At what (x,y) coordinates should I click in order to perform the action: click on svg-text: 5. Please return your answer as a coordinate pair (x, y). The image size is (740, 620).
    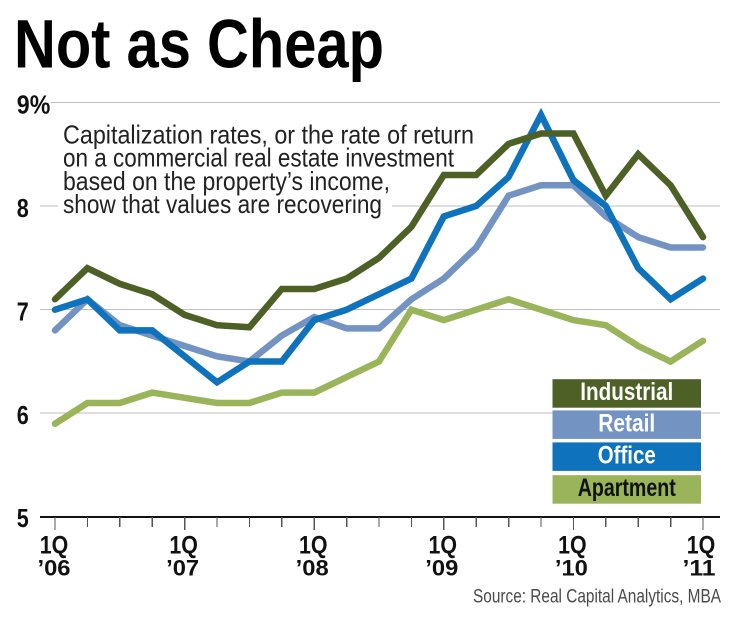
    Looking at the image, I should click on (23, 518).